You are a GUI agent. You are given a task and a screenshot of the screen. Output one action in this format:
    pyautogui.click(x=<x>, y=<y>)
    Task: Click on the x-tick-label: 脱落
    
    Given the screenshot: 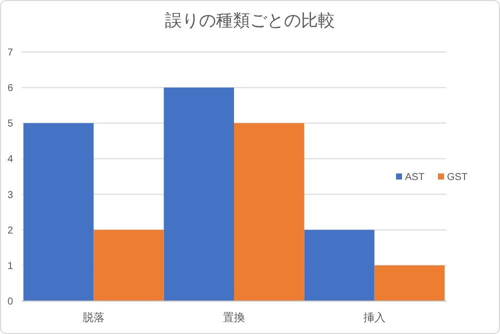 What is the action you would take?
    pyautogui.click(x=93, y=317)
    